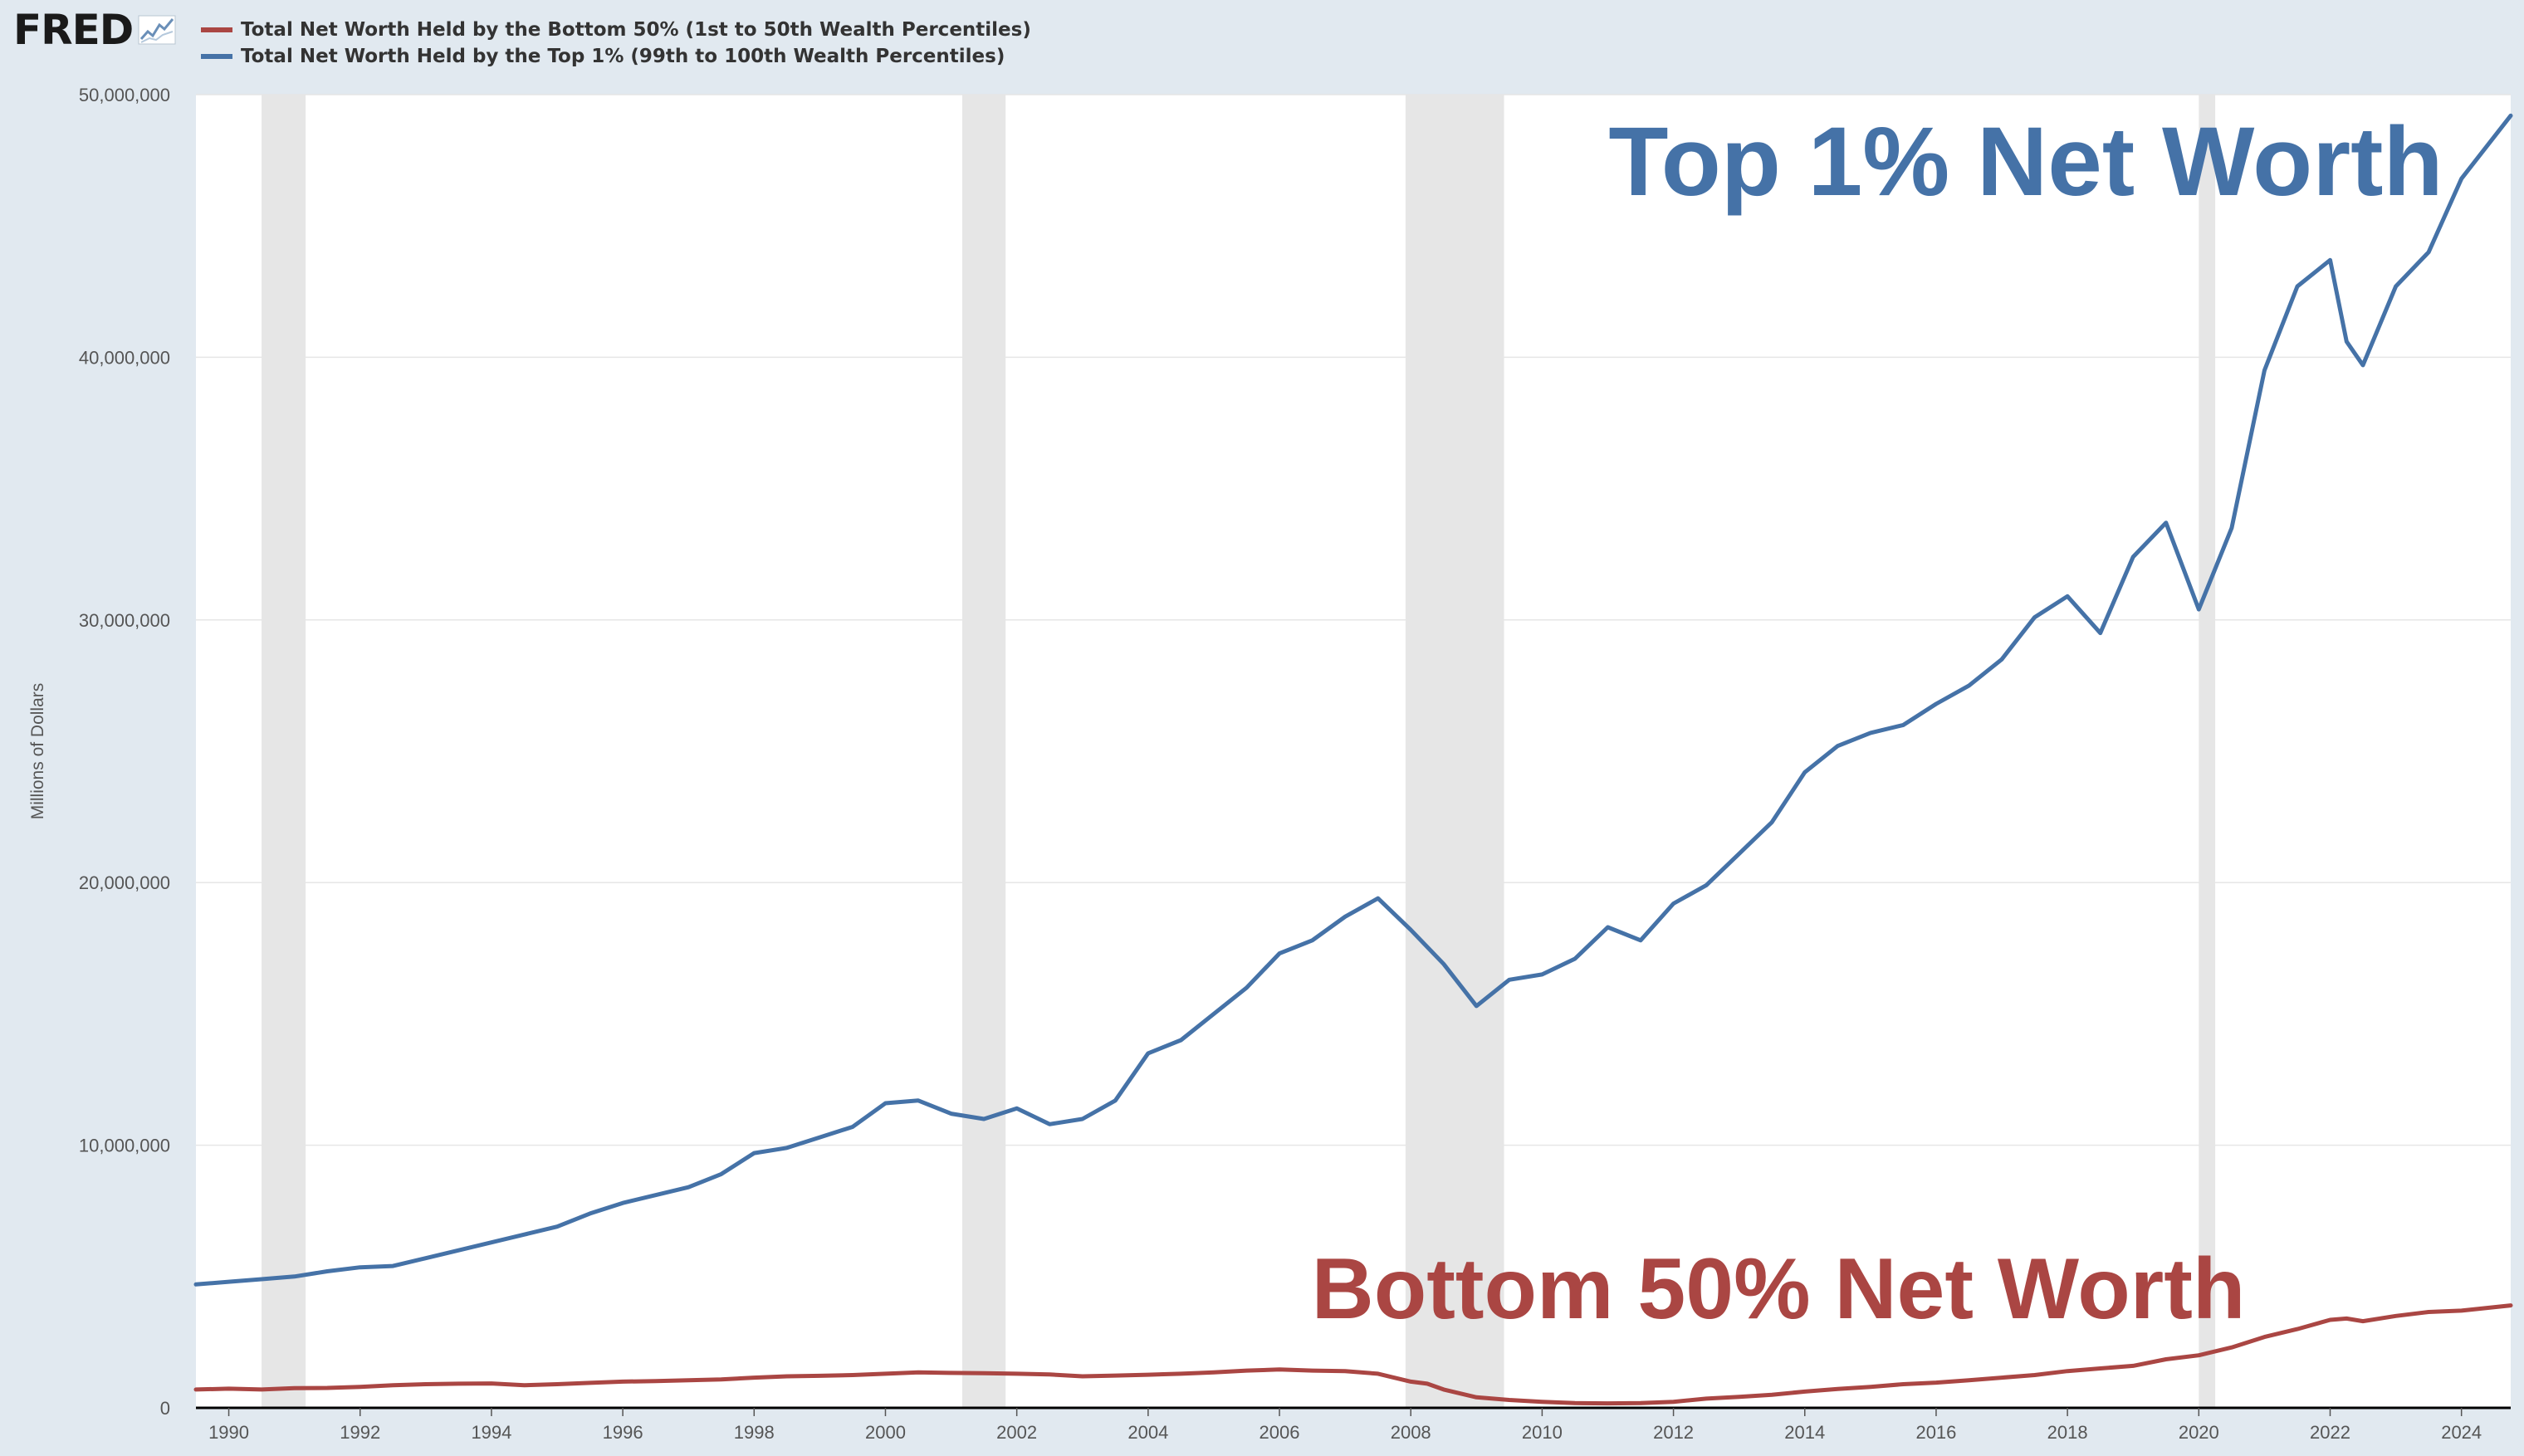 This screenshot has width=2524, height=1456. What do you see at coordinates (73, 30) in the screenshot?
I see `fred-logo-text: FRED` at bounding box center [73, 30].